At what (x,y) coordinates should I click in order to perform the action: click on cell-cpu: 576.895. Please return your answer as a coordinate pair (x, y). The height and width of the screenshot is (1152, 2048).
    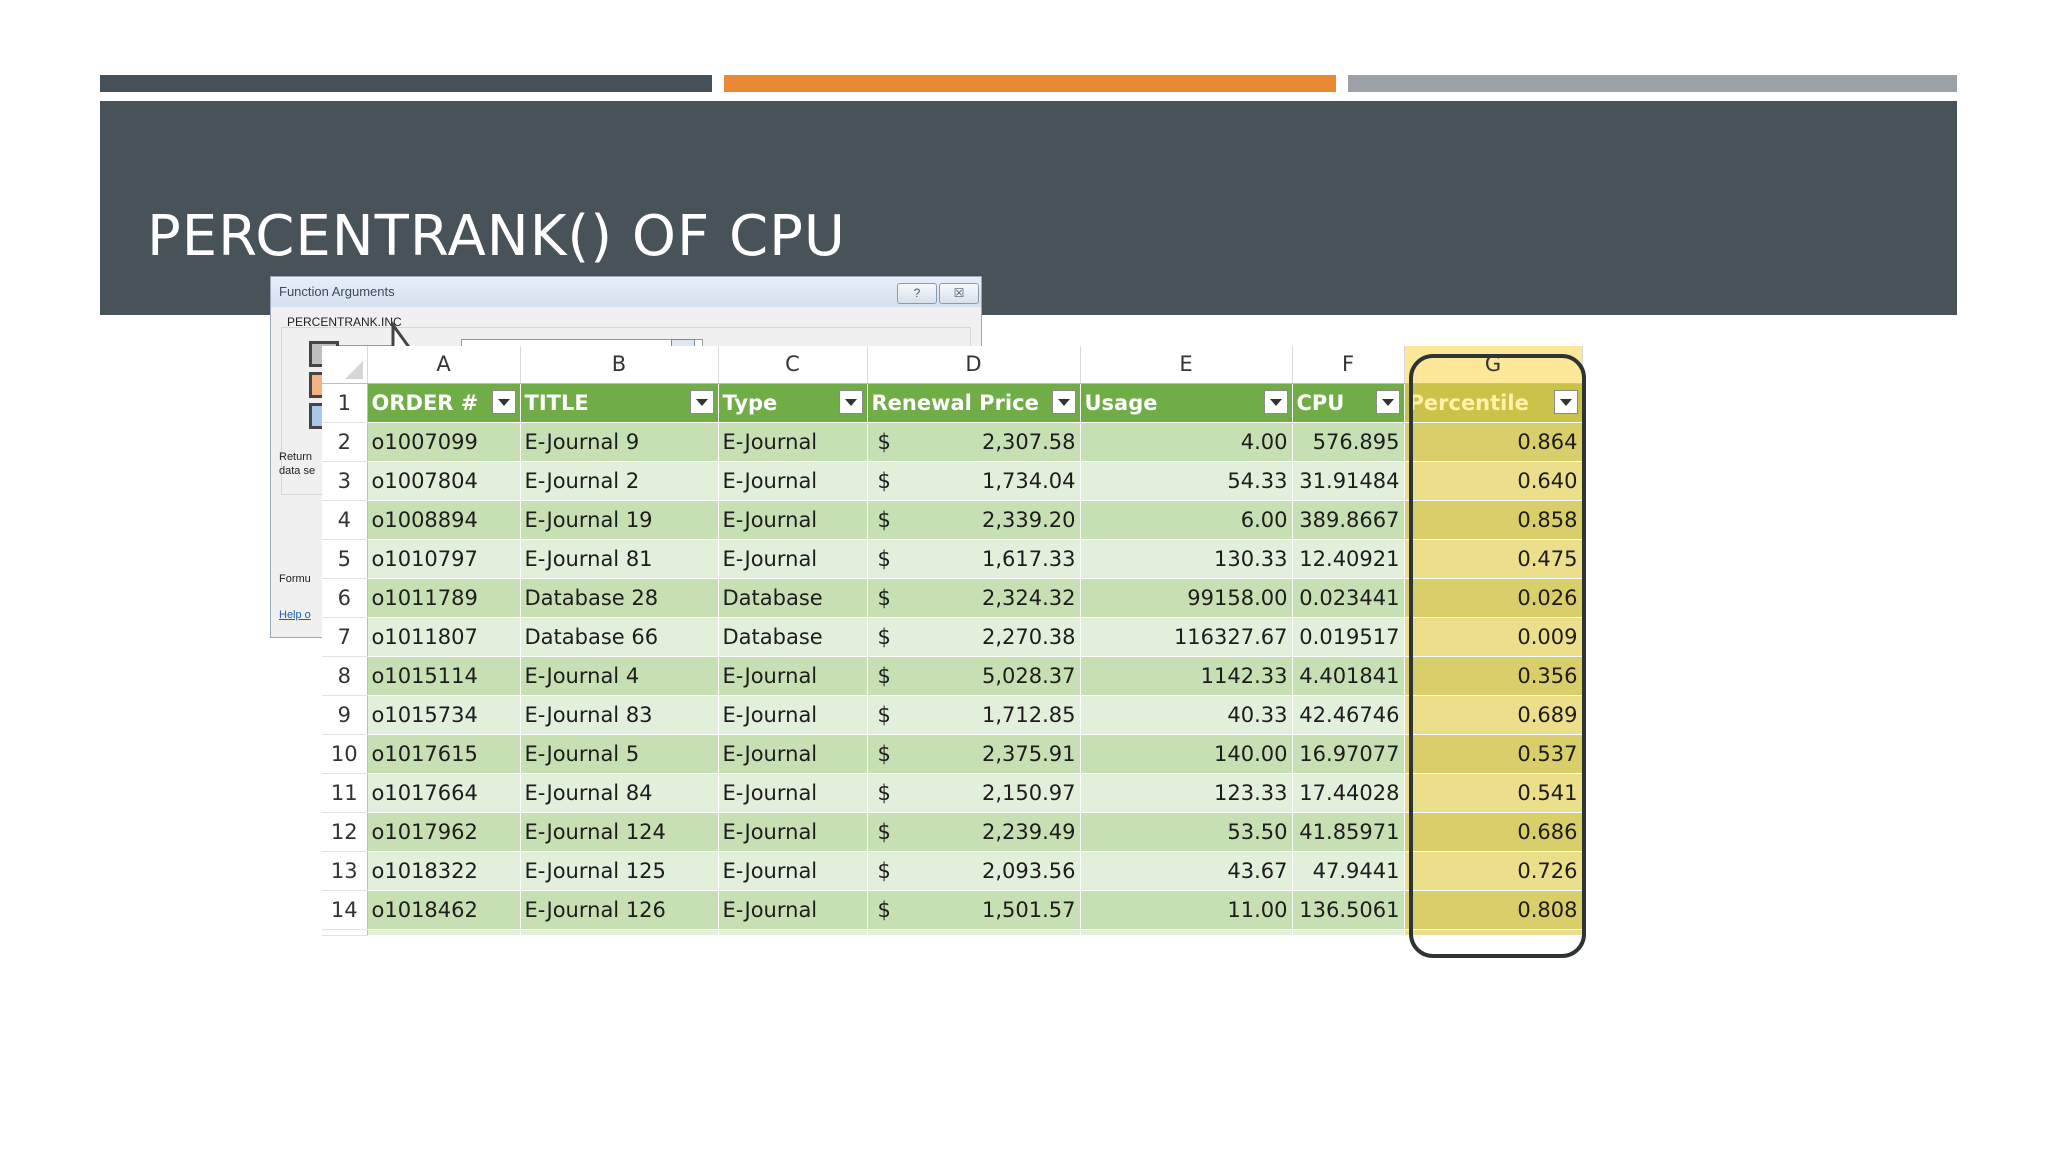
    Looking at the image, I should click on (1348, 442).